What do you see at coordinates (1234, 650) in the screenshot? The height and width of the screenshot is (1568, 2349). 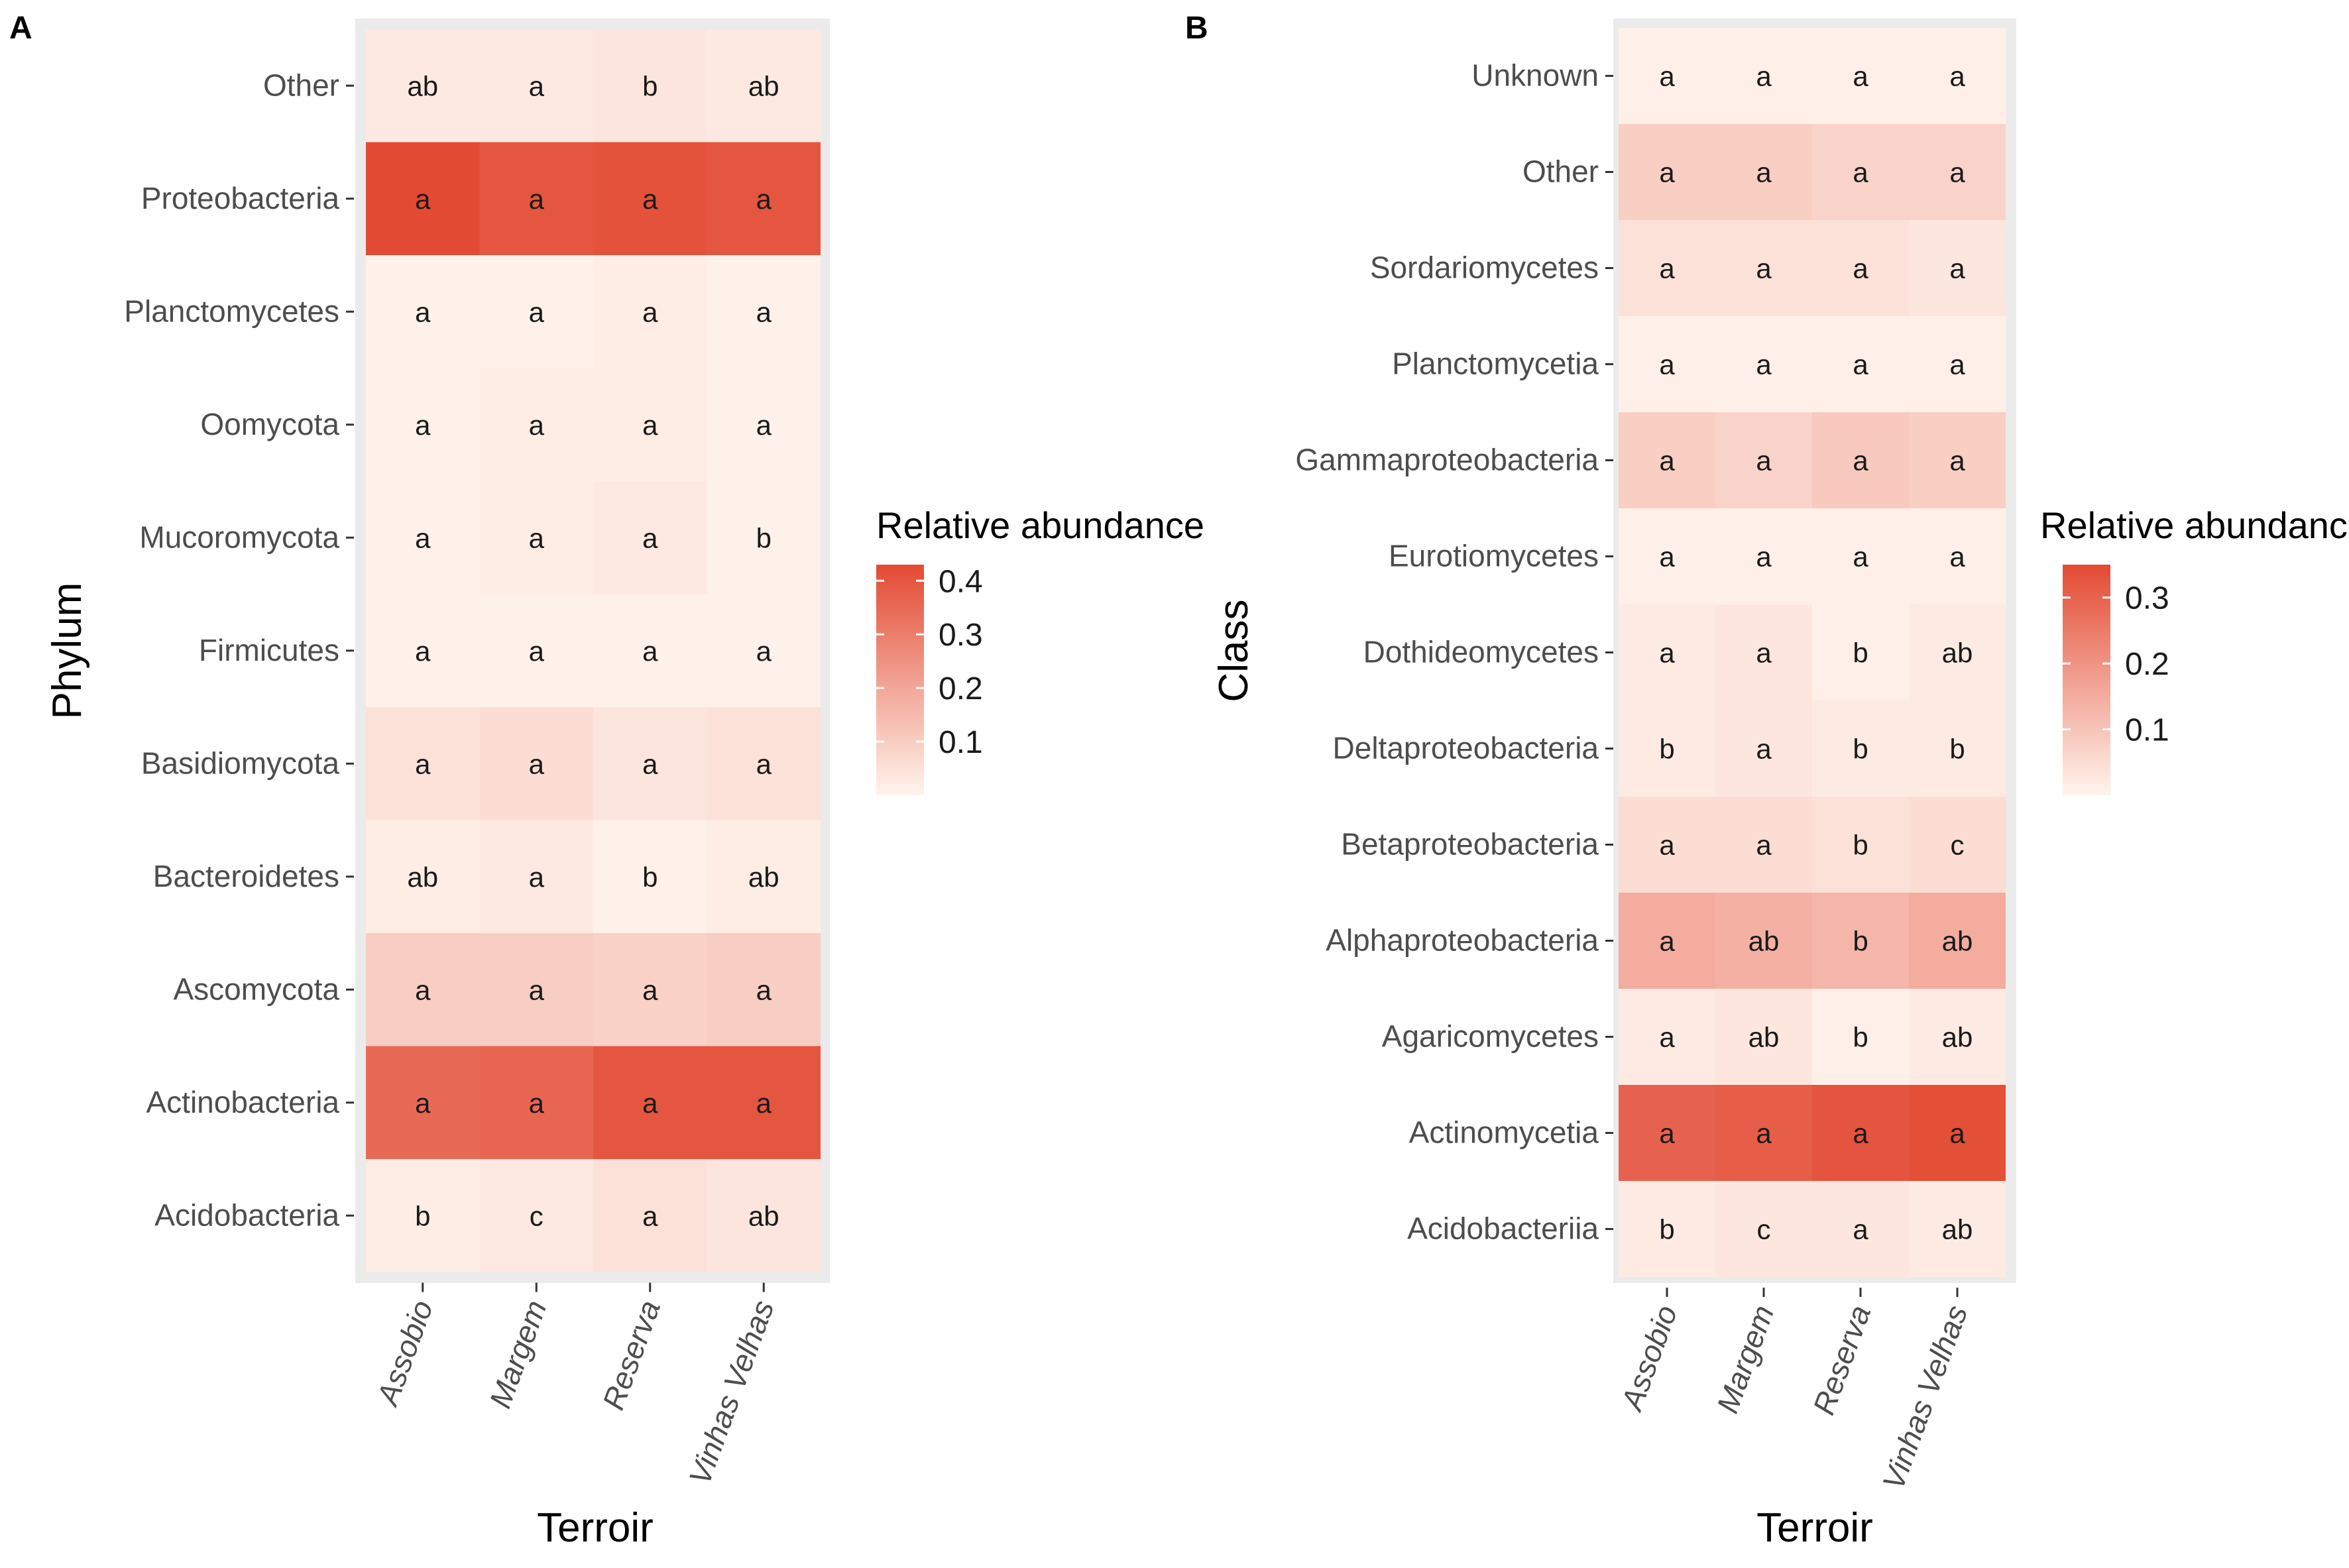 I see `y-axis-title: Class` at bounding box center [1234, 650].